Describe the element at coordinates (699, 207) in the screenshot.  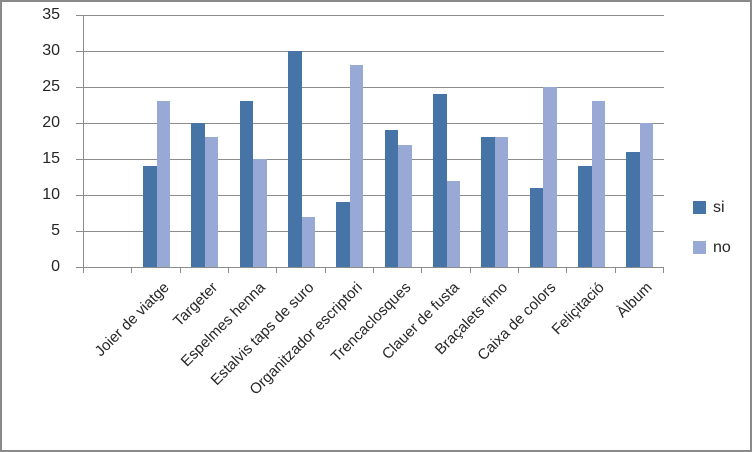
I see `legend-swatch-si` at that location.